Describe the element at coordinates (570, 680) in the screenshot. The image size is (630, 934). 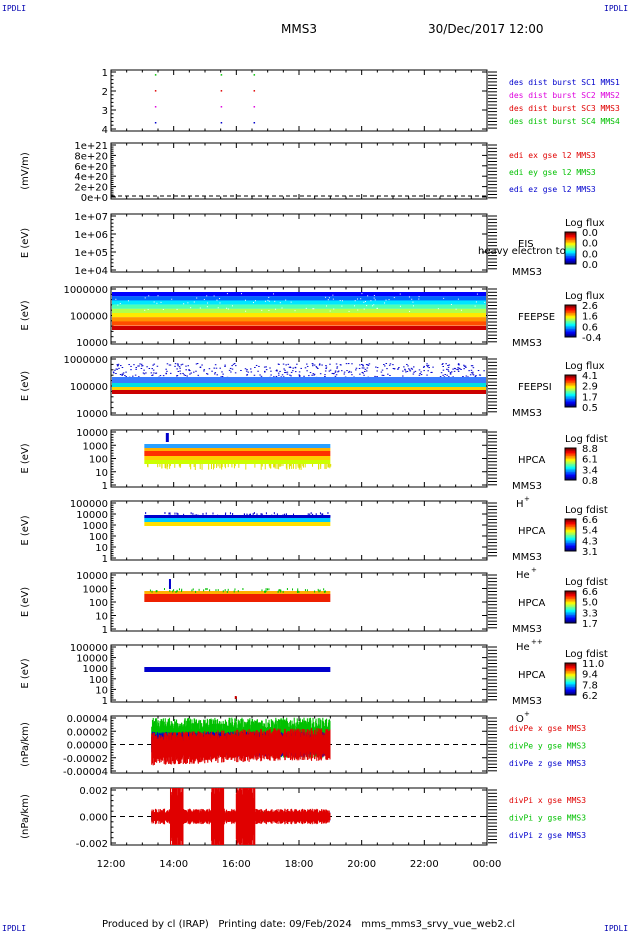
I see `colorbar-swatch-hpca_o` at that location.